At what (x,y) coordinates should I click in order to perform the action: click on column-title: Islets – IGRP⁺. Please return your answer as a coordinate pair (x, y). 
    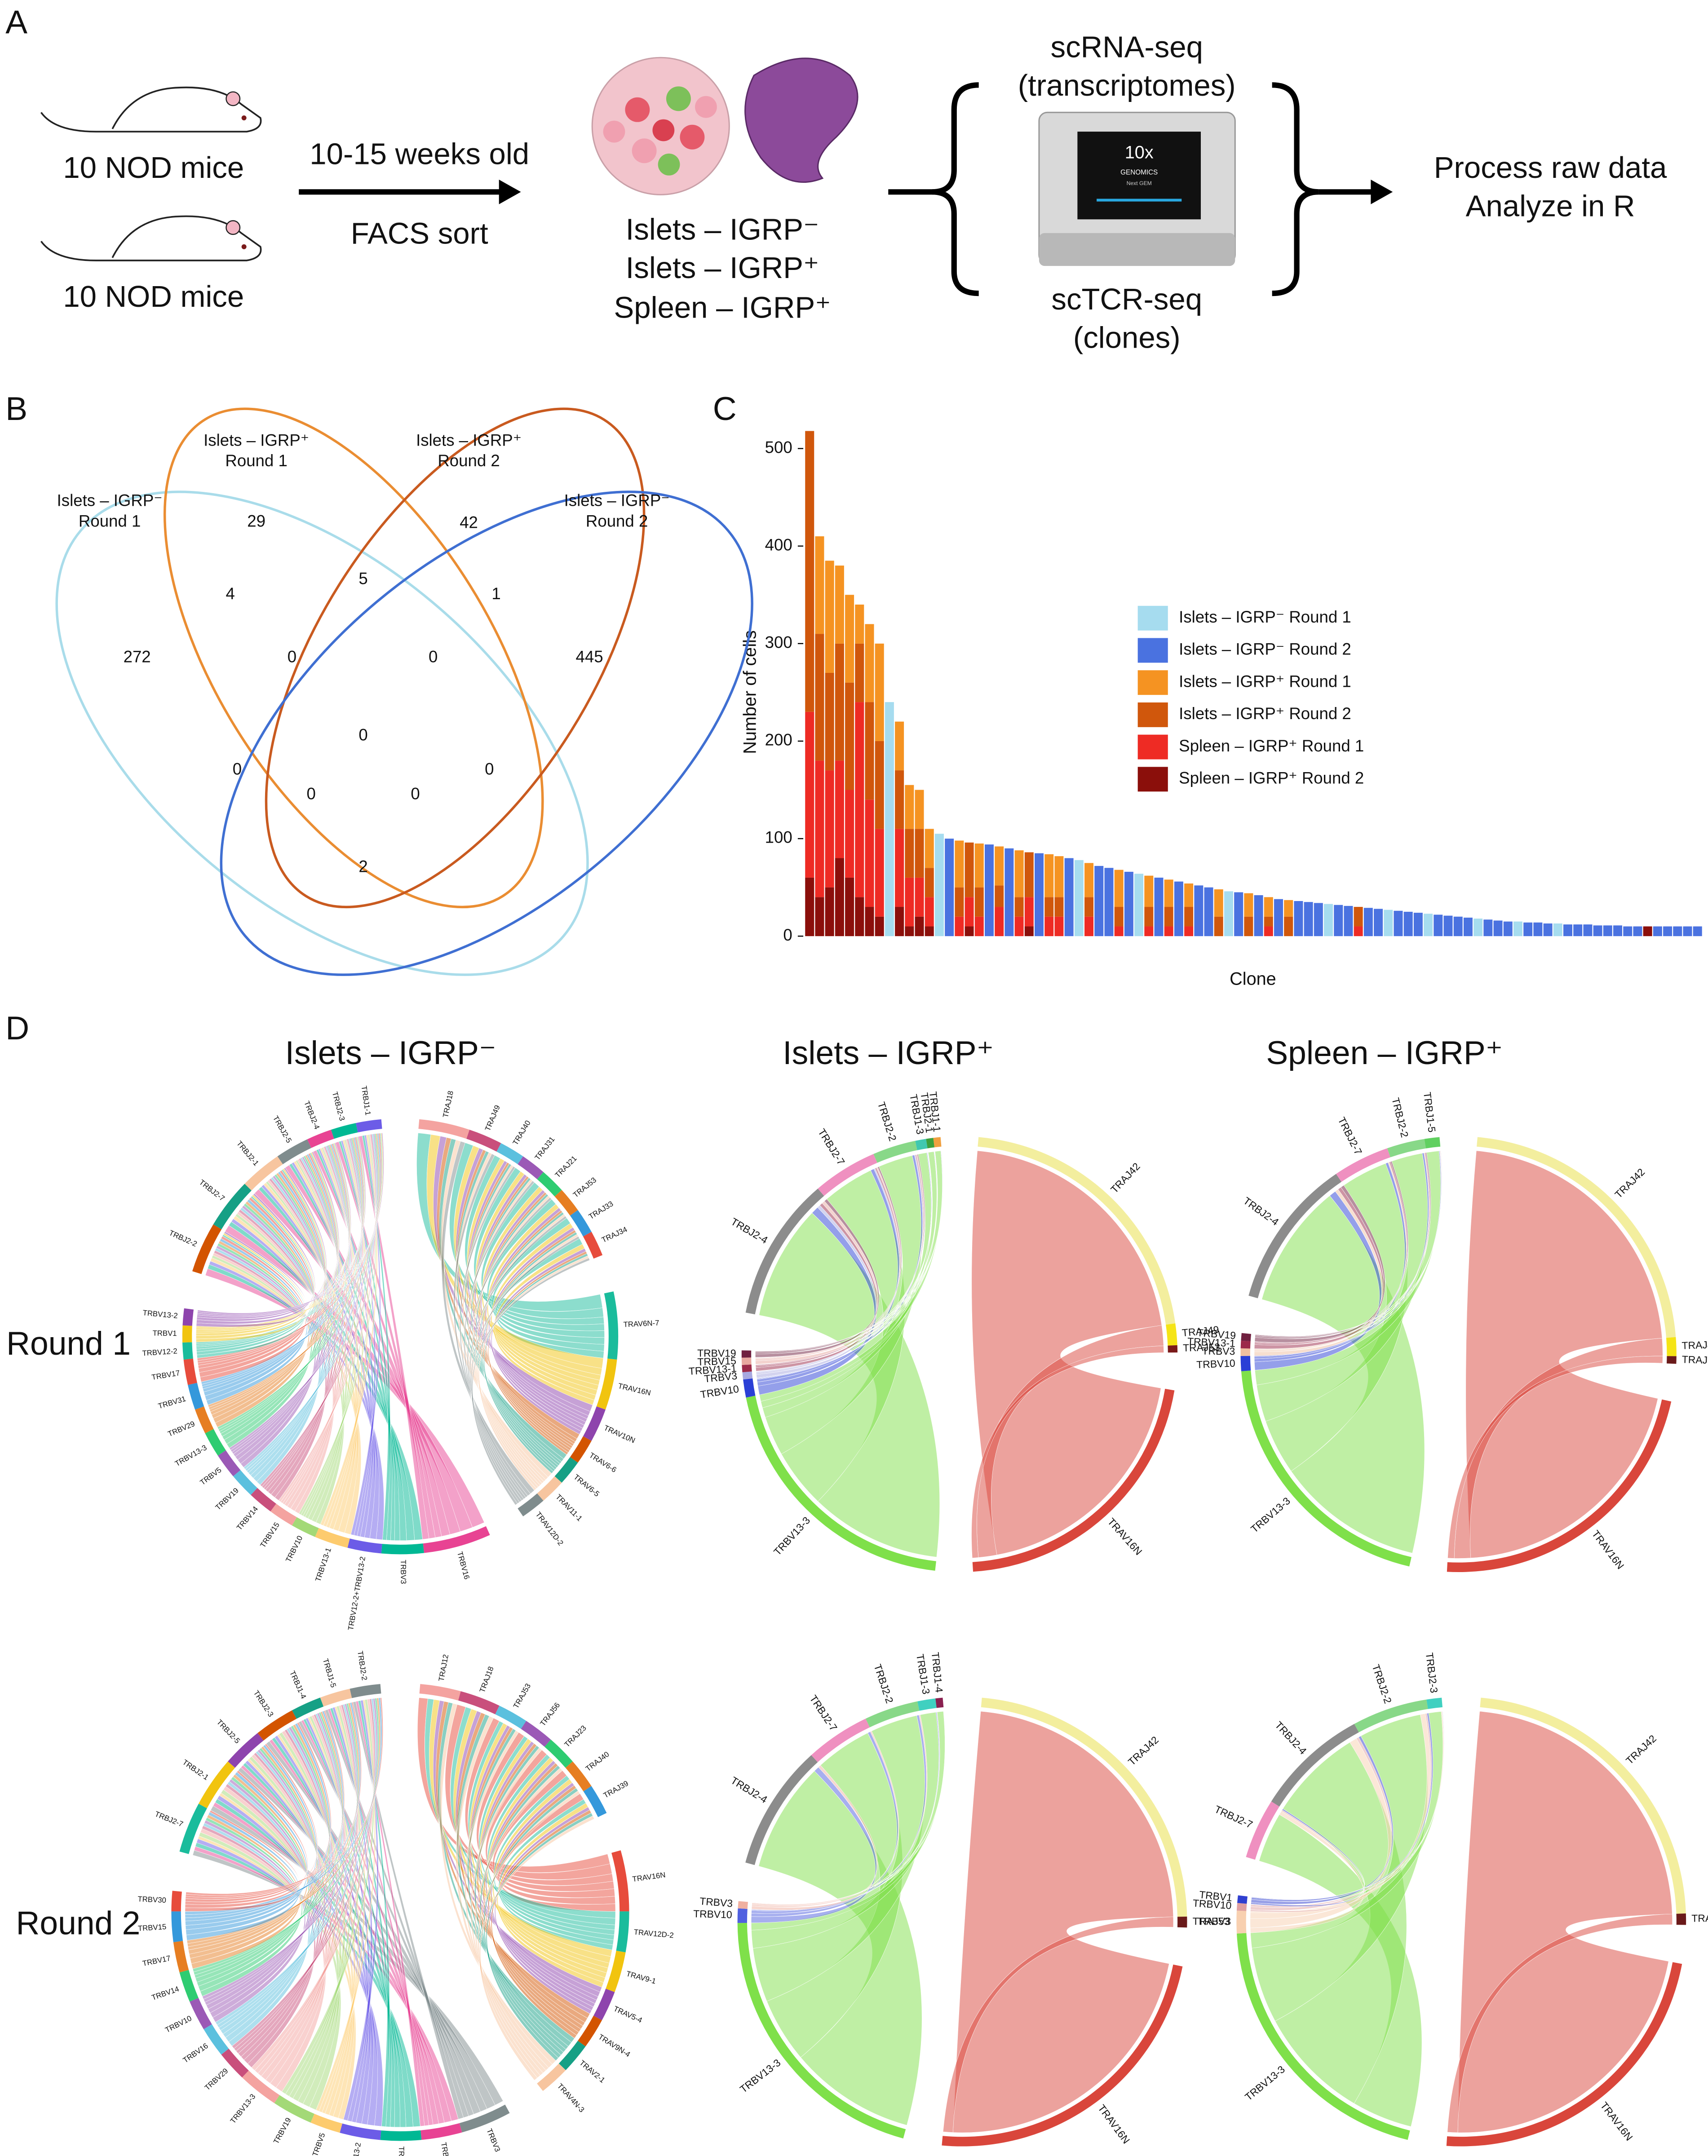
    Looking at the image, I should click on (888, 1052).